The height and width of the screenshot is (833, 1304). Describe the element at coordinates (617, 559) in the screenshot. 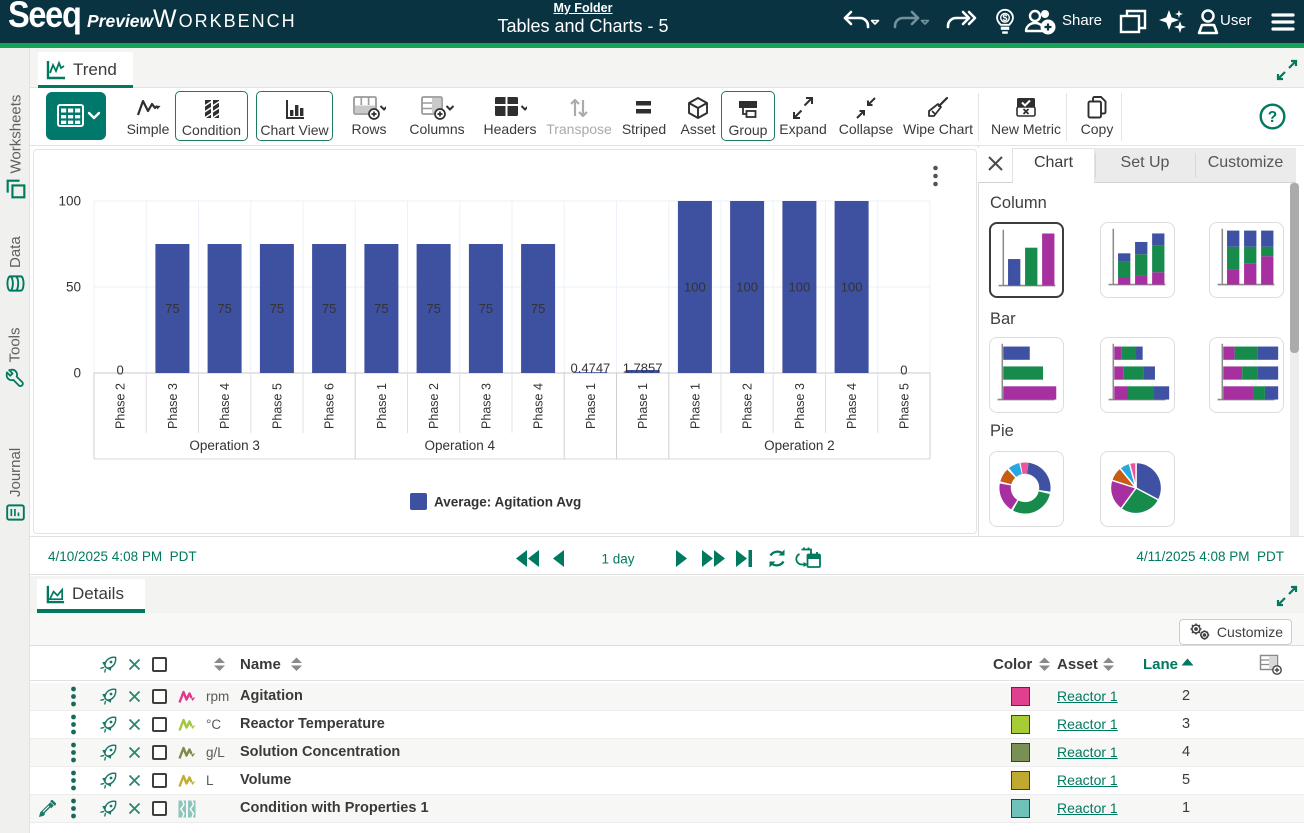

I see `svg-text: 1 day` at that location.